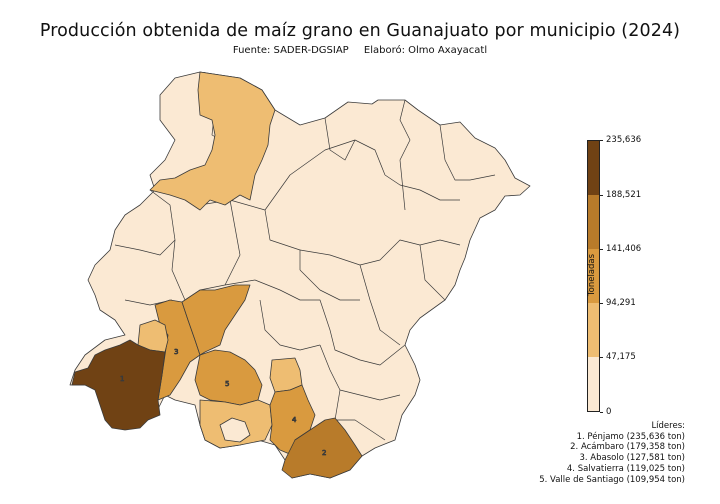 This screenshot has height=504, width=720. Describe the element at coordinates (122, 379) in the screenshot. I see `map-label-1: 1` at that location.